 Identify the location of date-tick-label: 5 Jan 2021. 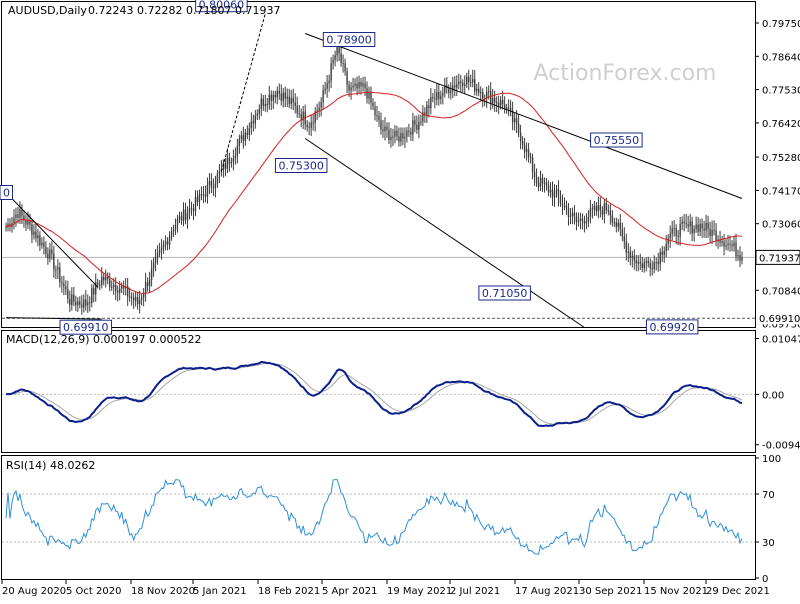
(220, 591).